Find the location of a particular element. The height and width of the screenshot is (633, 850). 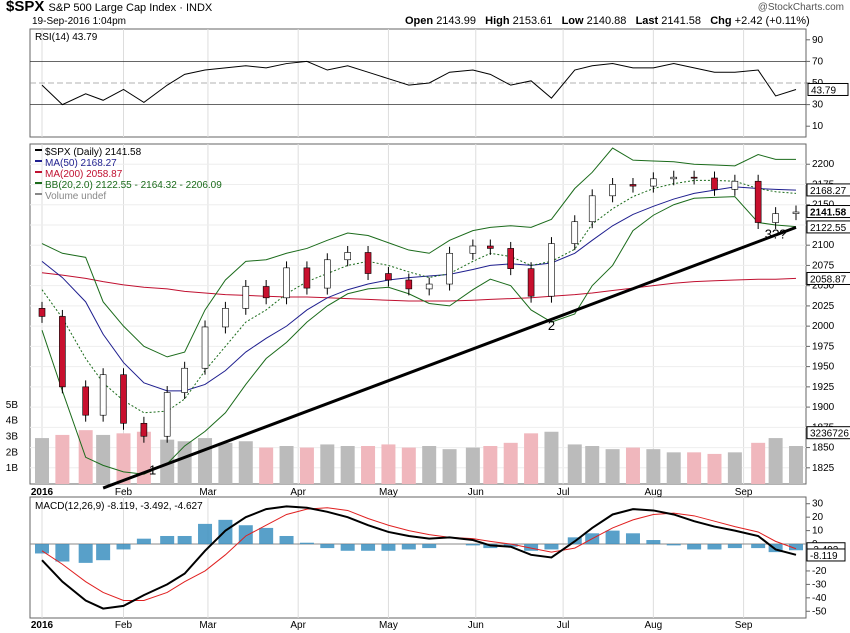

x-month-label: 2016 is located at coordinates (42, 625).